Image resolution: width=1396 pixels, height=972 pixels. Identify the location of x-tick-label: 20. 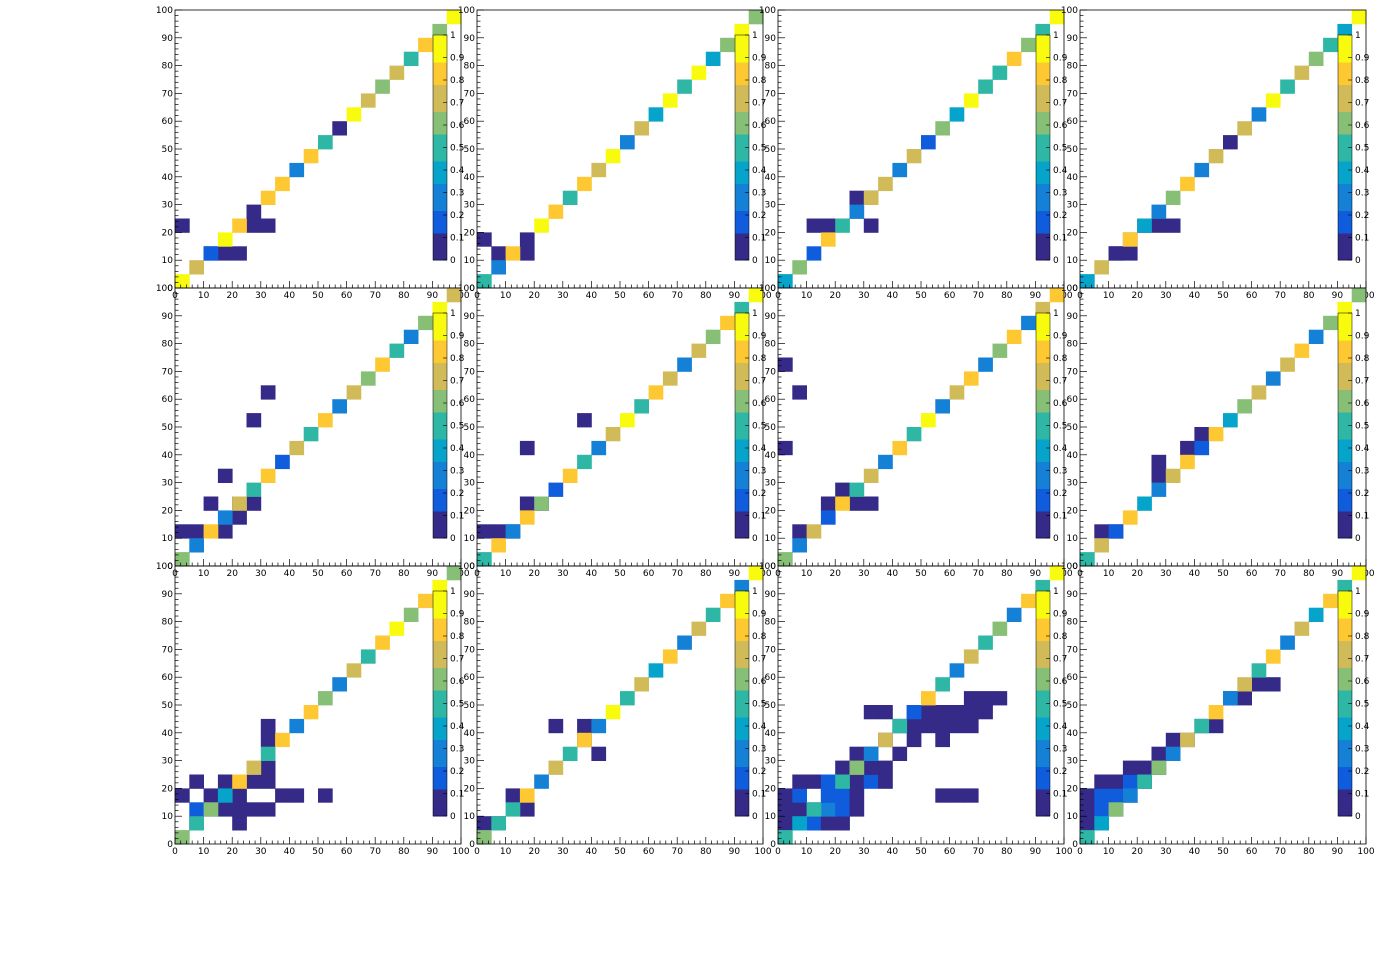
(835, 296).